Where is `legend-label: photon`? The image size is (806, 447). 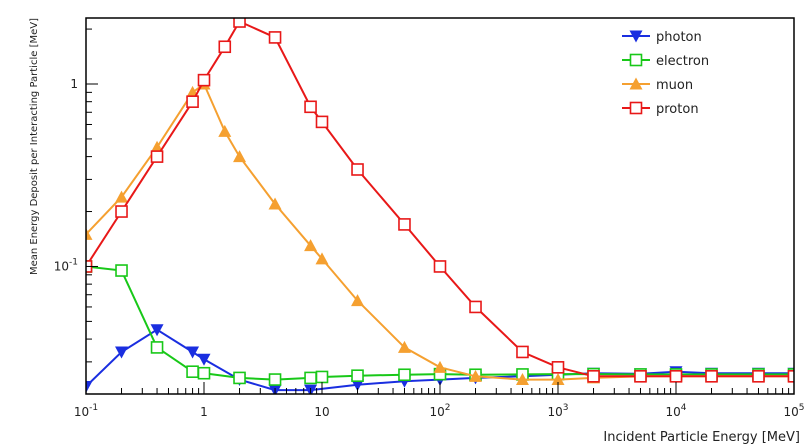
legend-label: photon is located at coordinates (679, 37).